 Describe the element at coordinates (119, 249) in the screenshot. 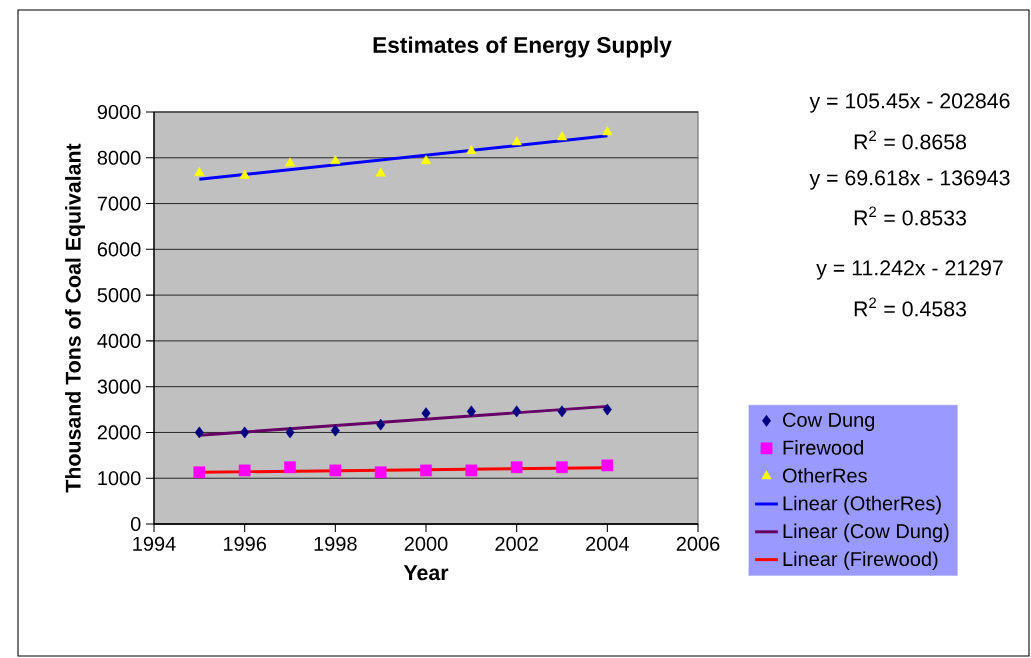

I see `y-tick-label: 6000` at that location.